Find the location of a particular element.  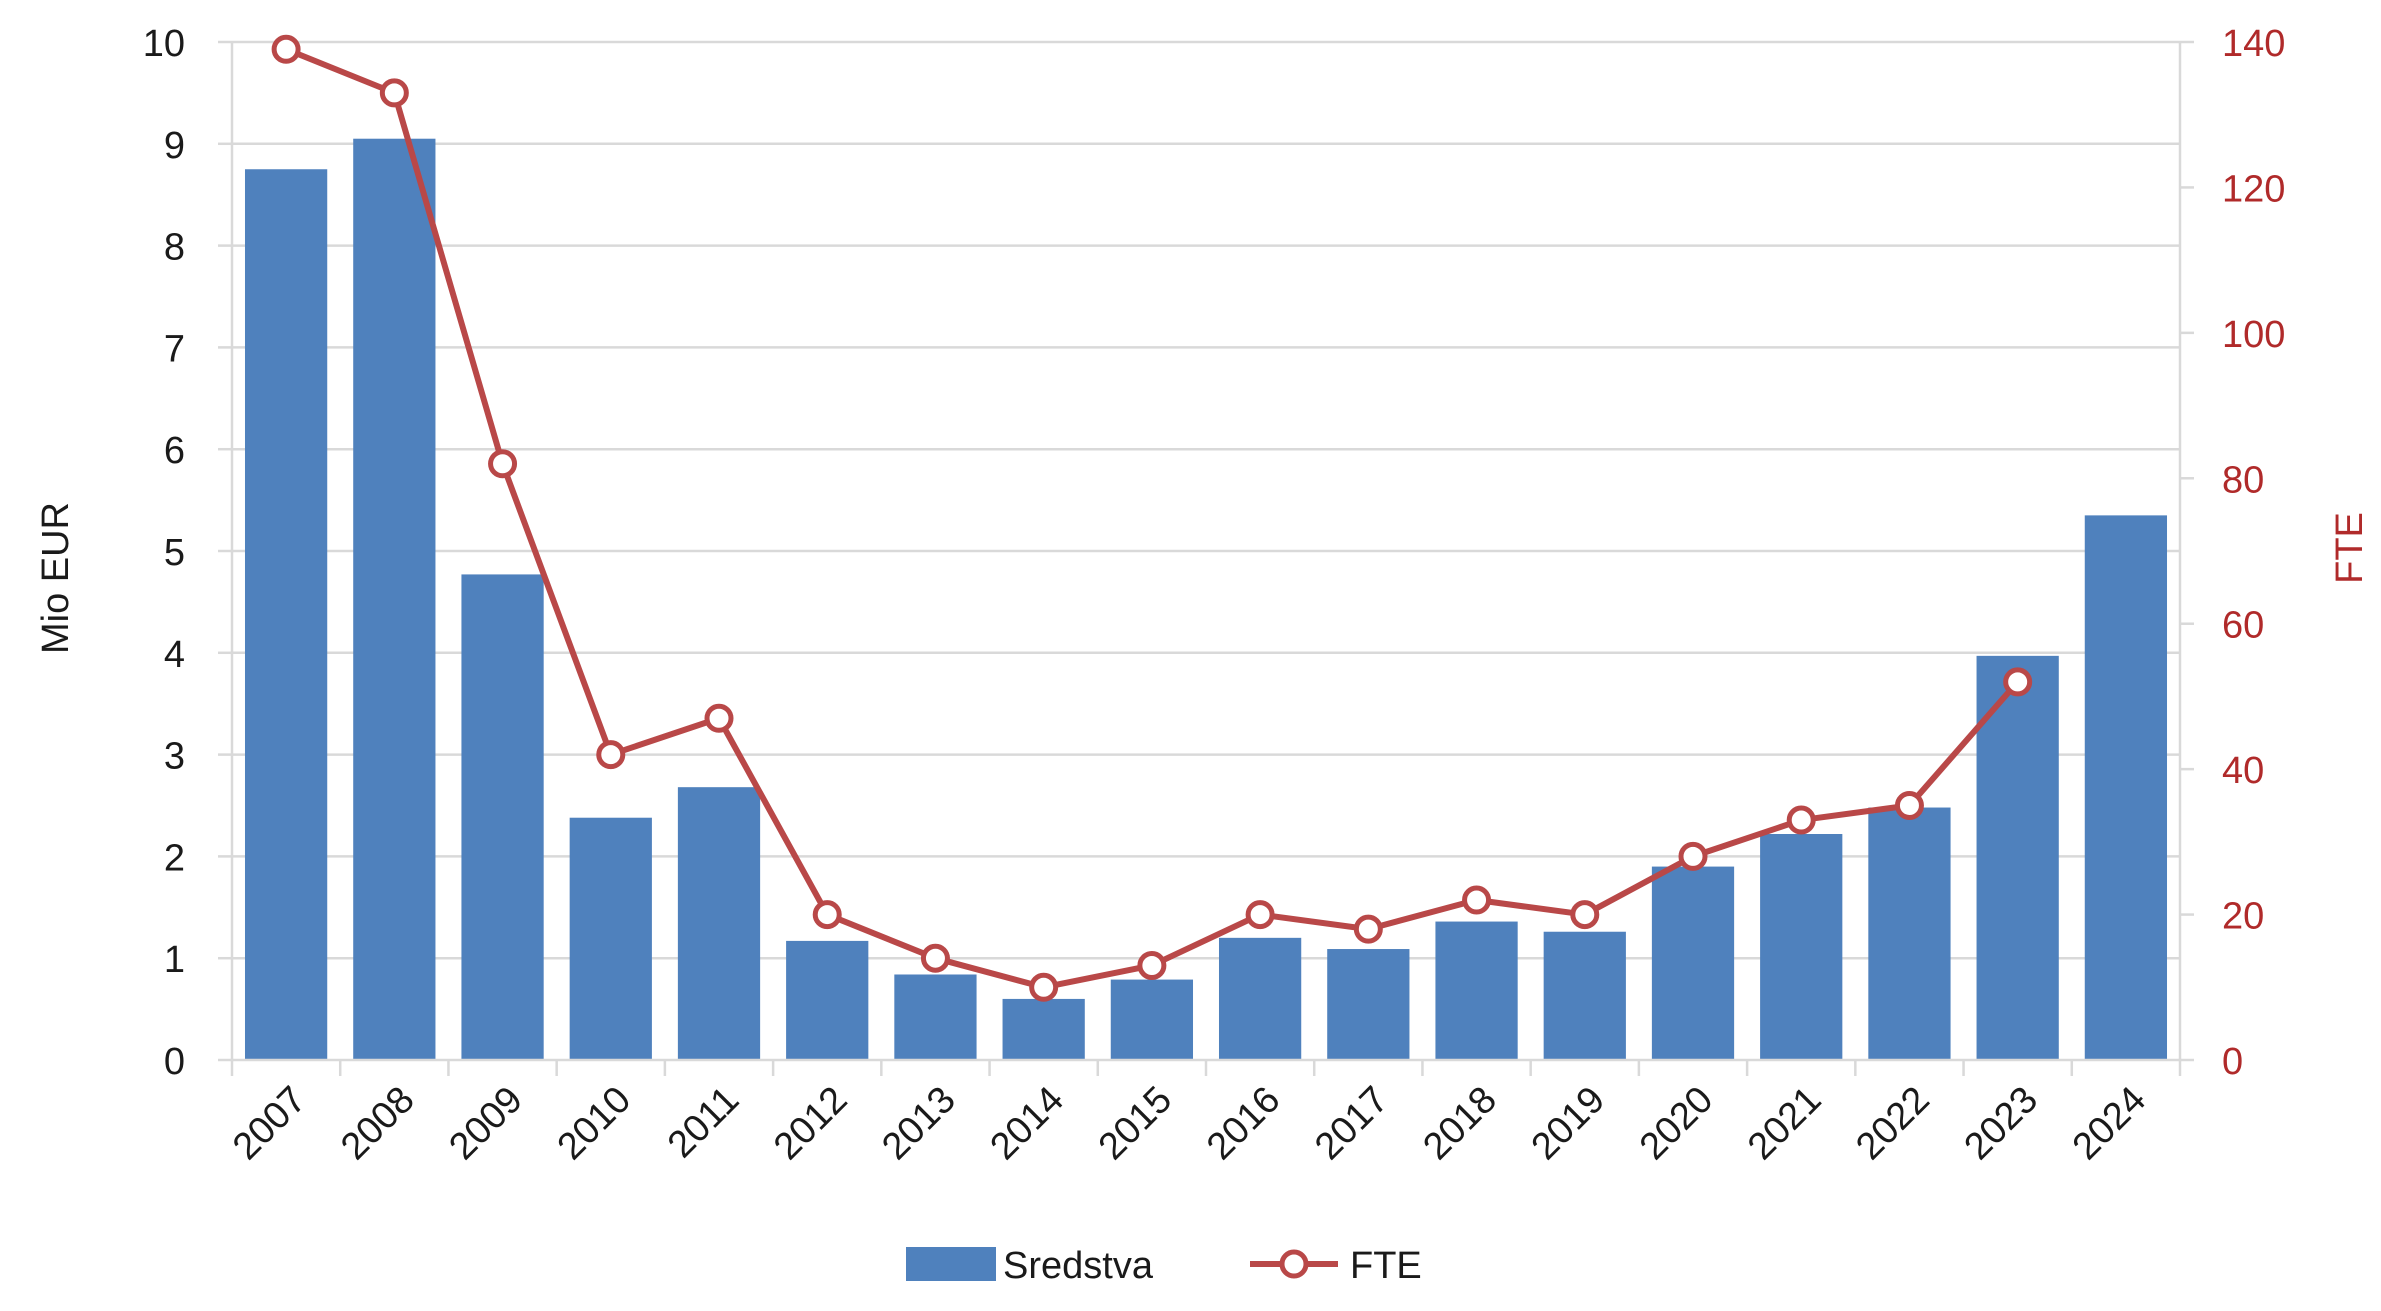

left-tick-label: 1 is located at coordinates (174, 960).